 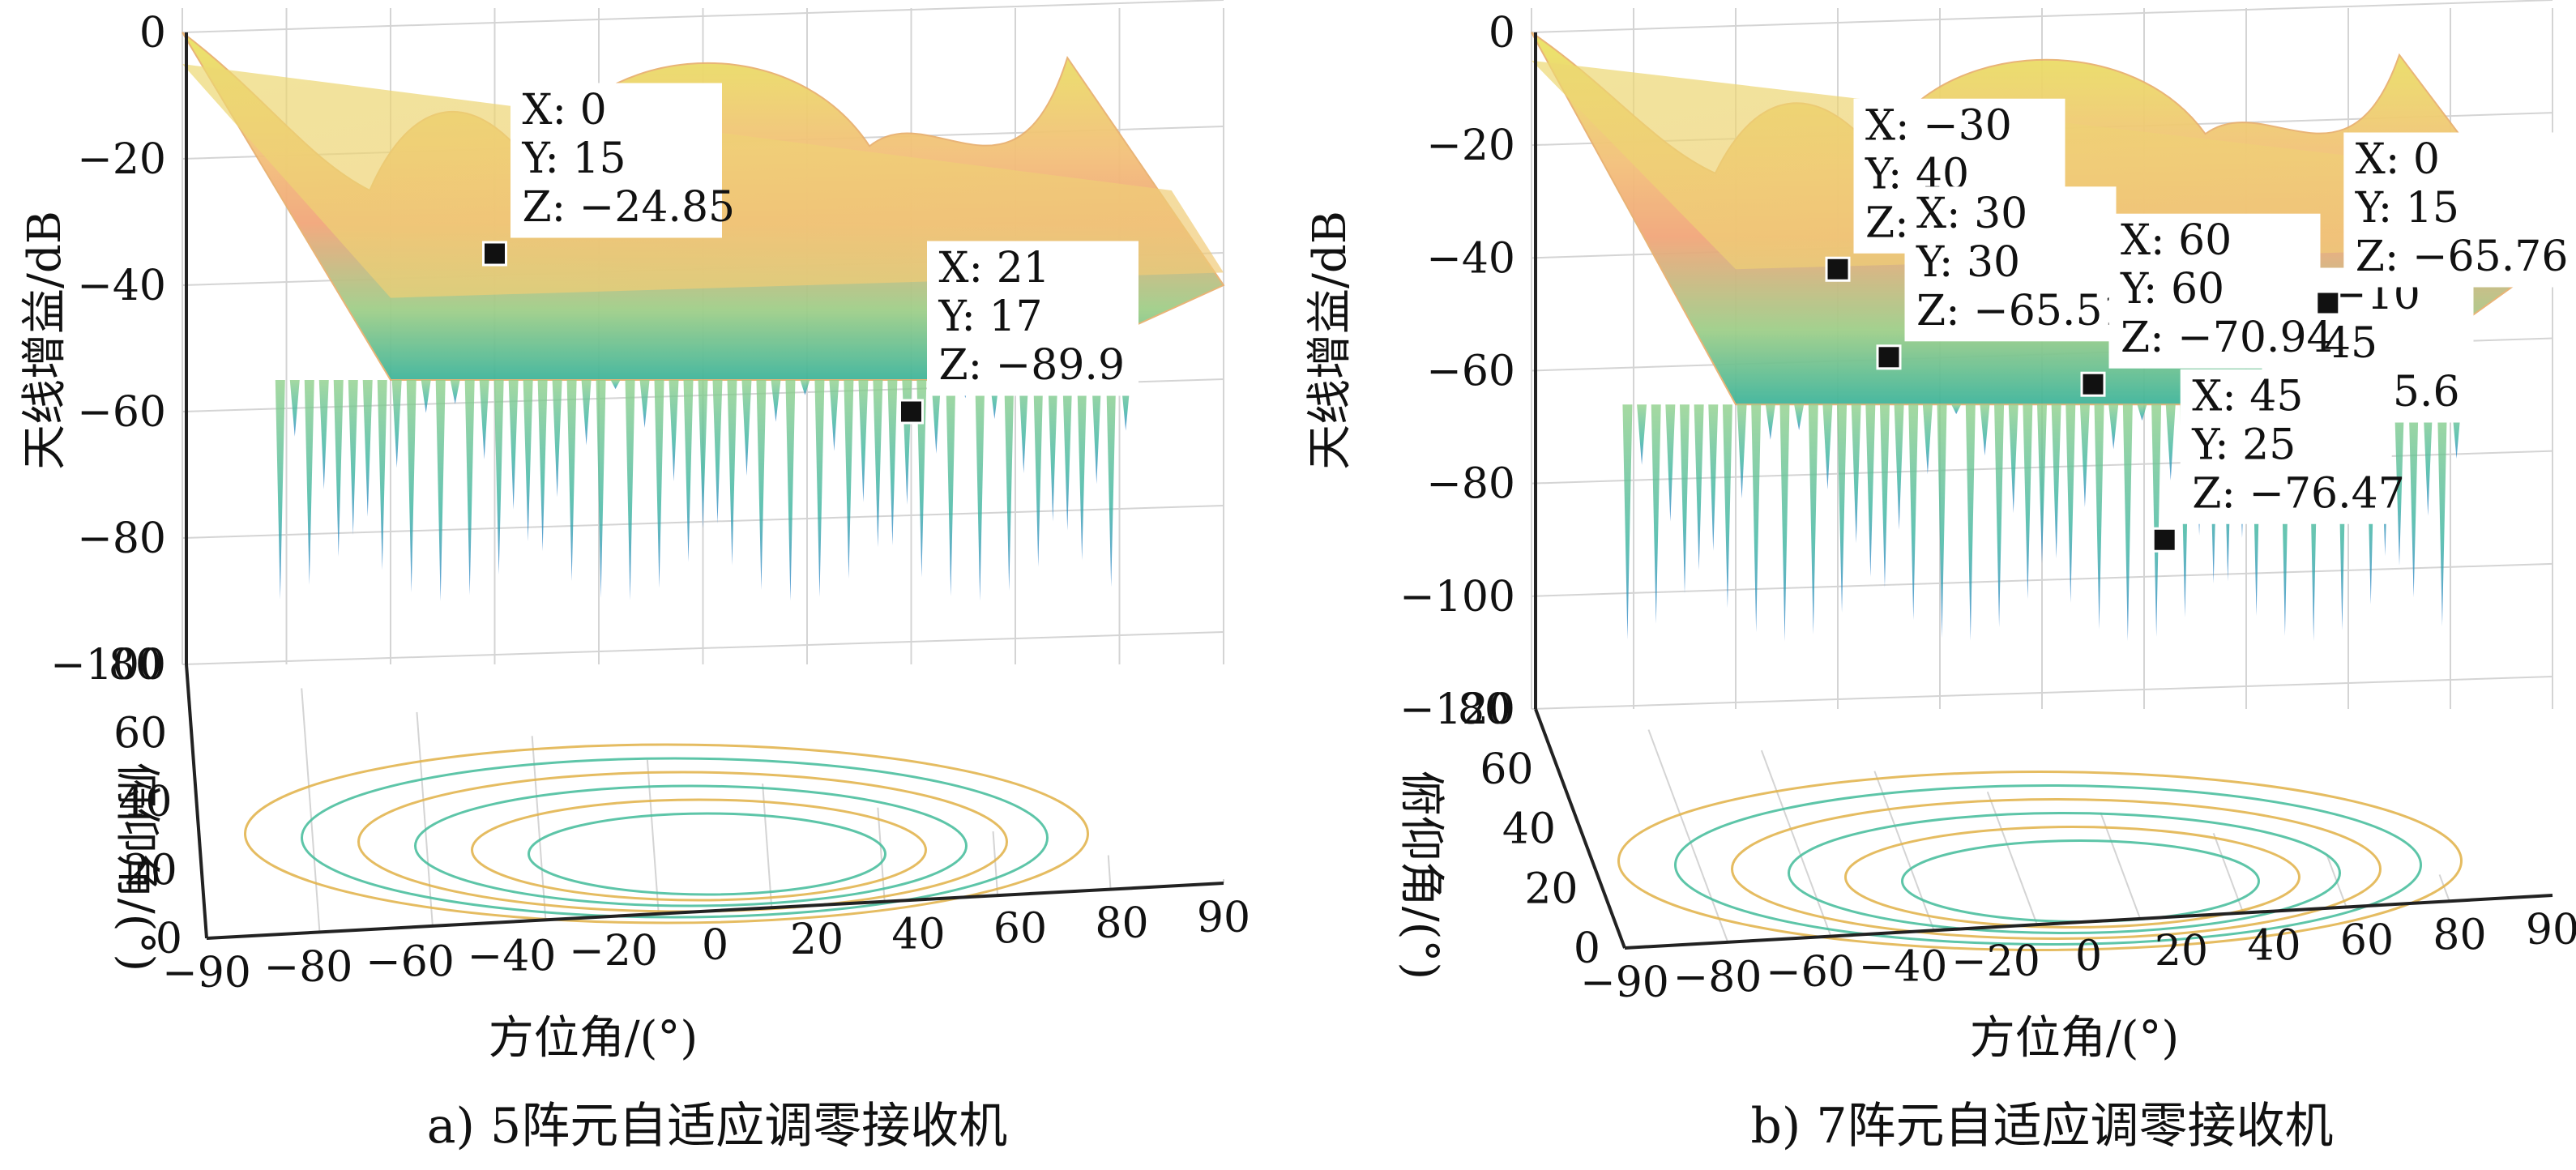 What do you see at coordinates (2042, 579) in the screenshot?
I see `back-grid-hline` at bounding box center [2042, 579].